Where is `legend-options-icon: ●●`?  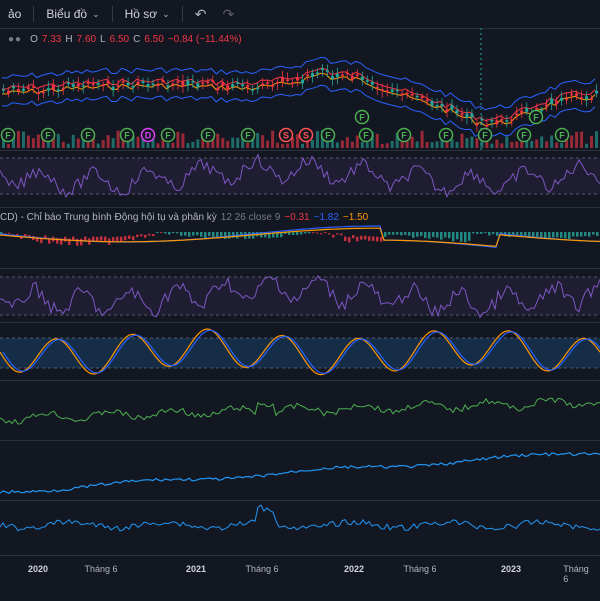
legend-options-icon: ●● is located at coordinates (15, 39).